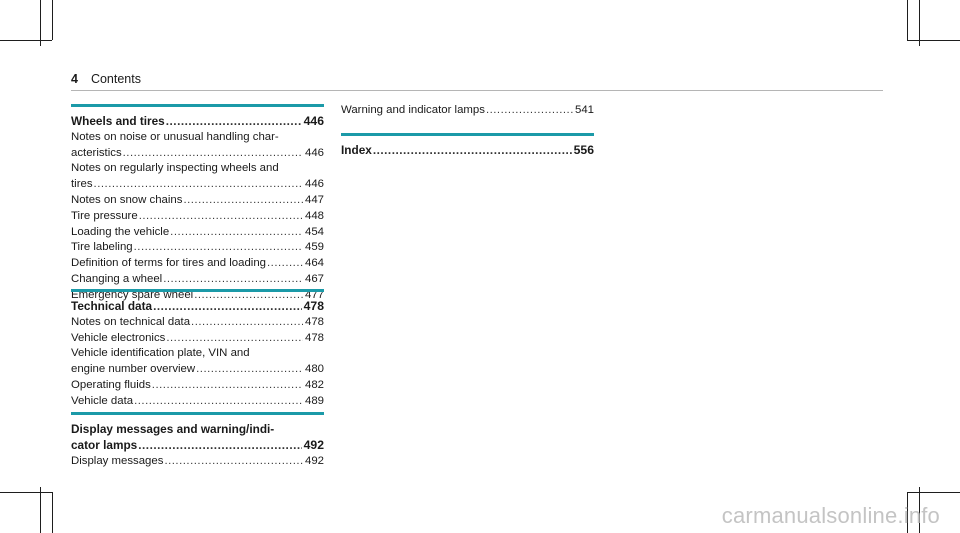  I want to click on toc-entry-line: Vehicle identification plate, VIN and, so click(160, 353).